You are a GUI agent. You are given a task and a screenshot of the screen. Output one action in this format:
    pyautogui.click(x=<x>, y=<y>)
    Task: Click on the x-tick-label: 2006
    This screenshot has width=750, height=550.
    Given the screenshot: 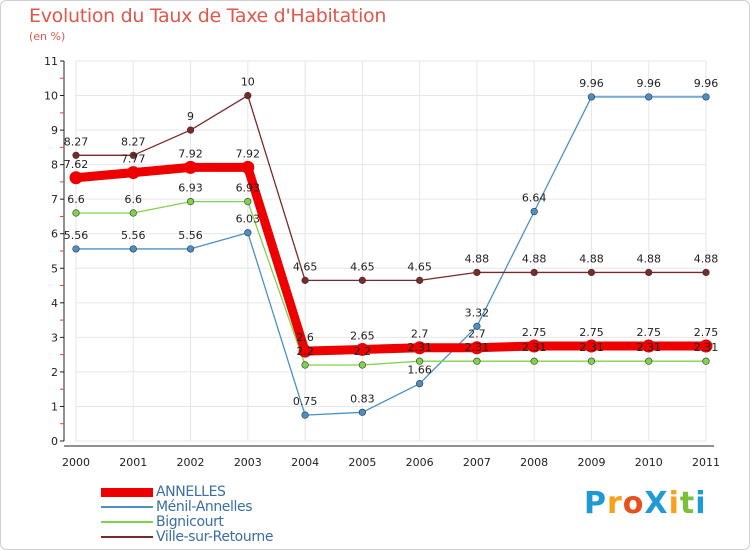 What is the action you would take?
    pyautogui.click(x=420, y=462)
    